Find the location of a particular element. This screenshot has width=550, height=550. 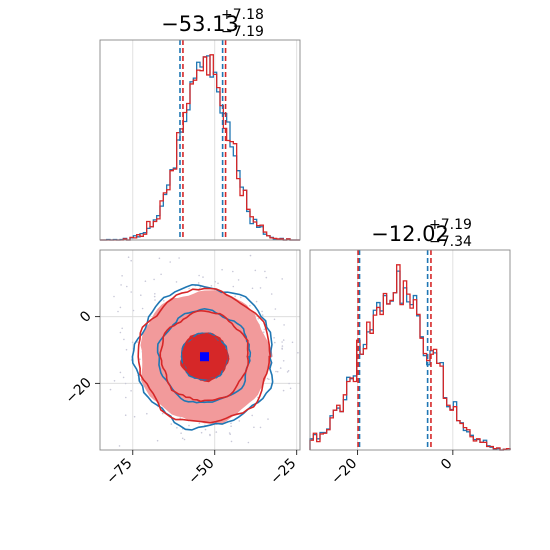

p2-x-tick-labels: −20 0 is located at coordinates (392, 469).